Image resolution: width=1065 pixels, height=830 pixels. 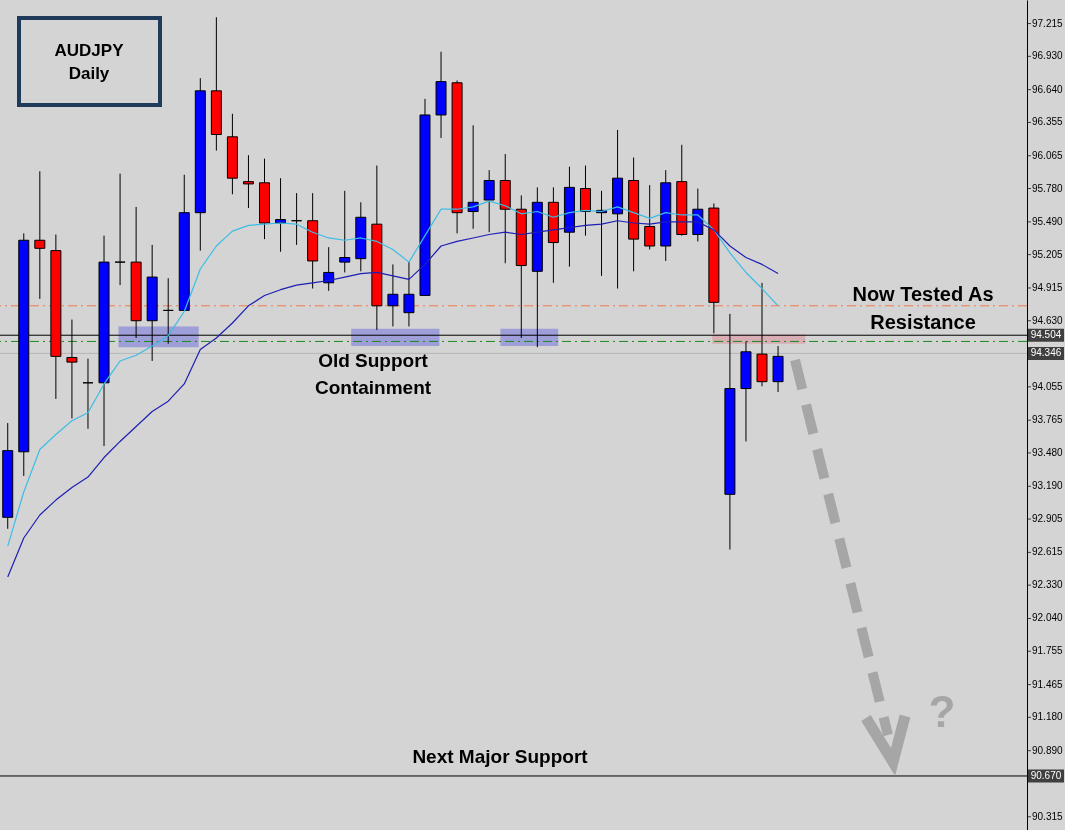 I want to click on y-tick-label: 92.905, so click(x=1048, y=519).